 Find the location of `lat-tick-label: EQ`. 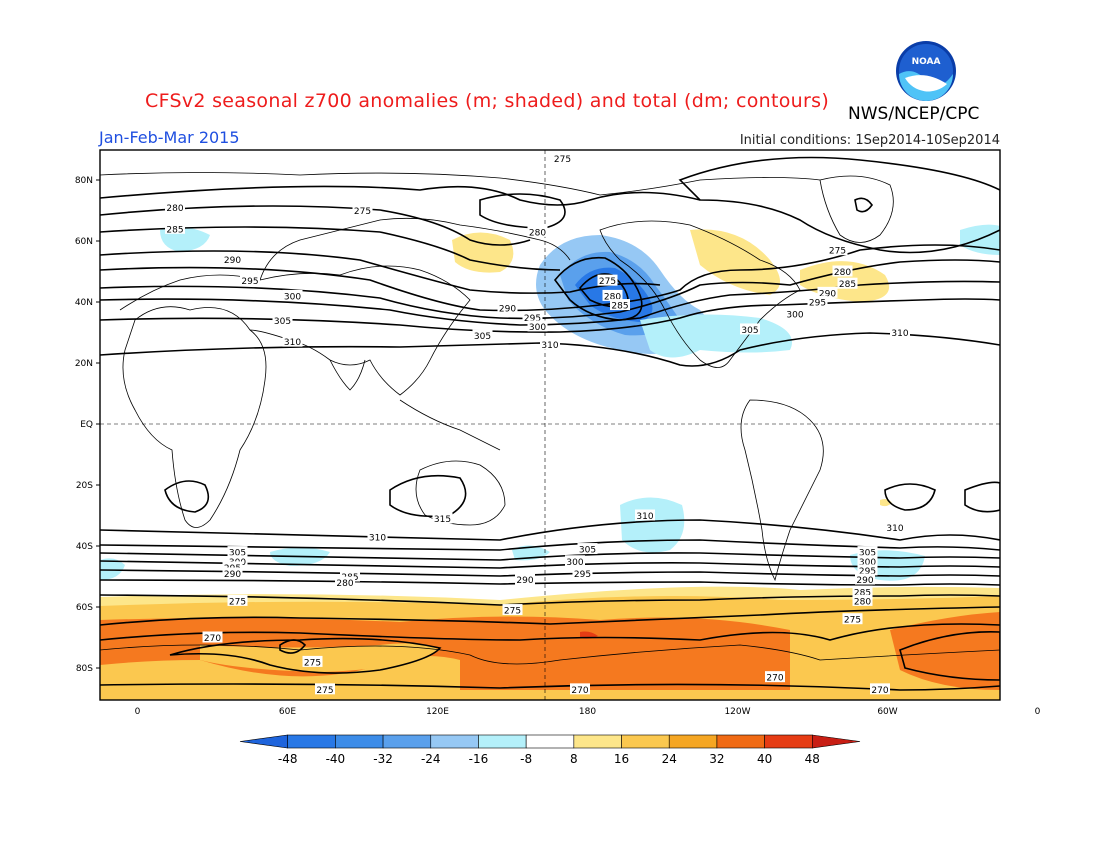

lat-tick-label: EQ is located at coordinates (86, 425).